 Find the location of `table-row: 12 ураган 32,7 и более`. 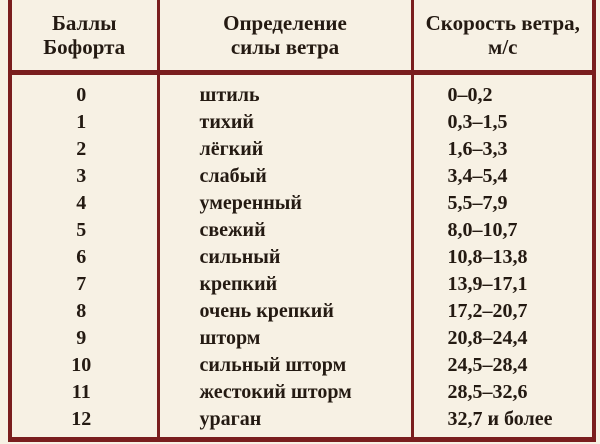

table-row: 12 ураган 32,7 и более is located at coordinates (302, 423).